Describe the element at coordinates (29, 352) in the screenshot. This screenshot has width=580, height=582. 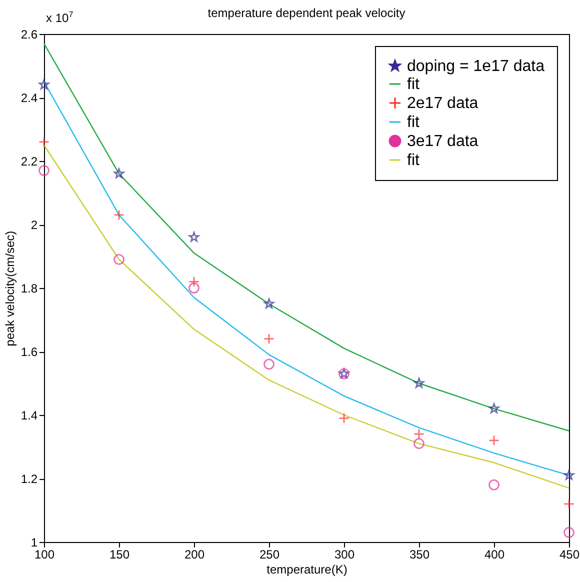
I see `y-tick-label: 1.6` at that location.